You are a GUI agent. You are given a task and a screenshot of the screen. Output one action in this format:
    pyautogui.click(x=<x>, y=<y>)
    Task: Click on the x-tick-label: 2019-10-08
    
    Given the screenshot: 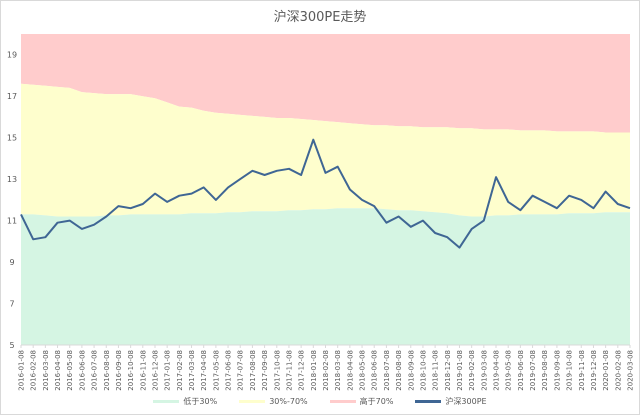 What is the action you would take?
    pyautogui.click(x=570, y=370)
    